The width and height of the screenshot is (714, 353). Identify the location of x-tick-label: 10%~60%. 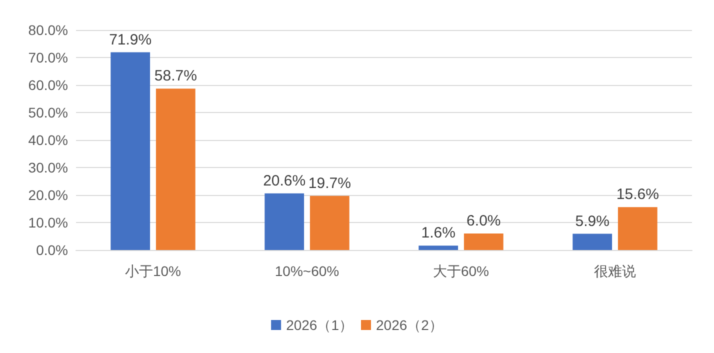
(307, 271).